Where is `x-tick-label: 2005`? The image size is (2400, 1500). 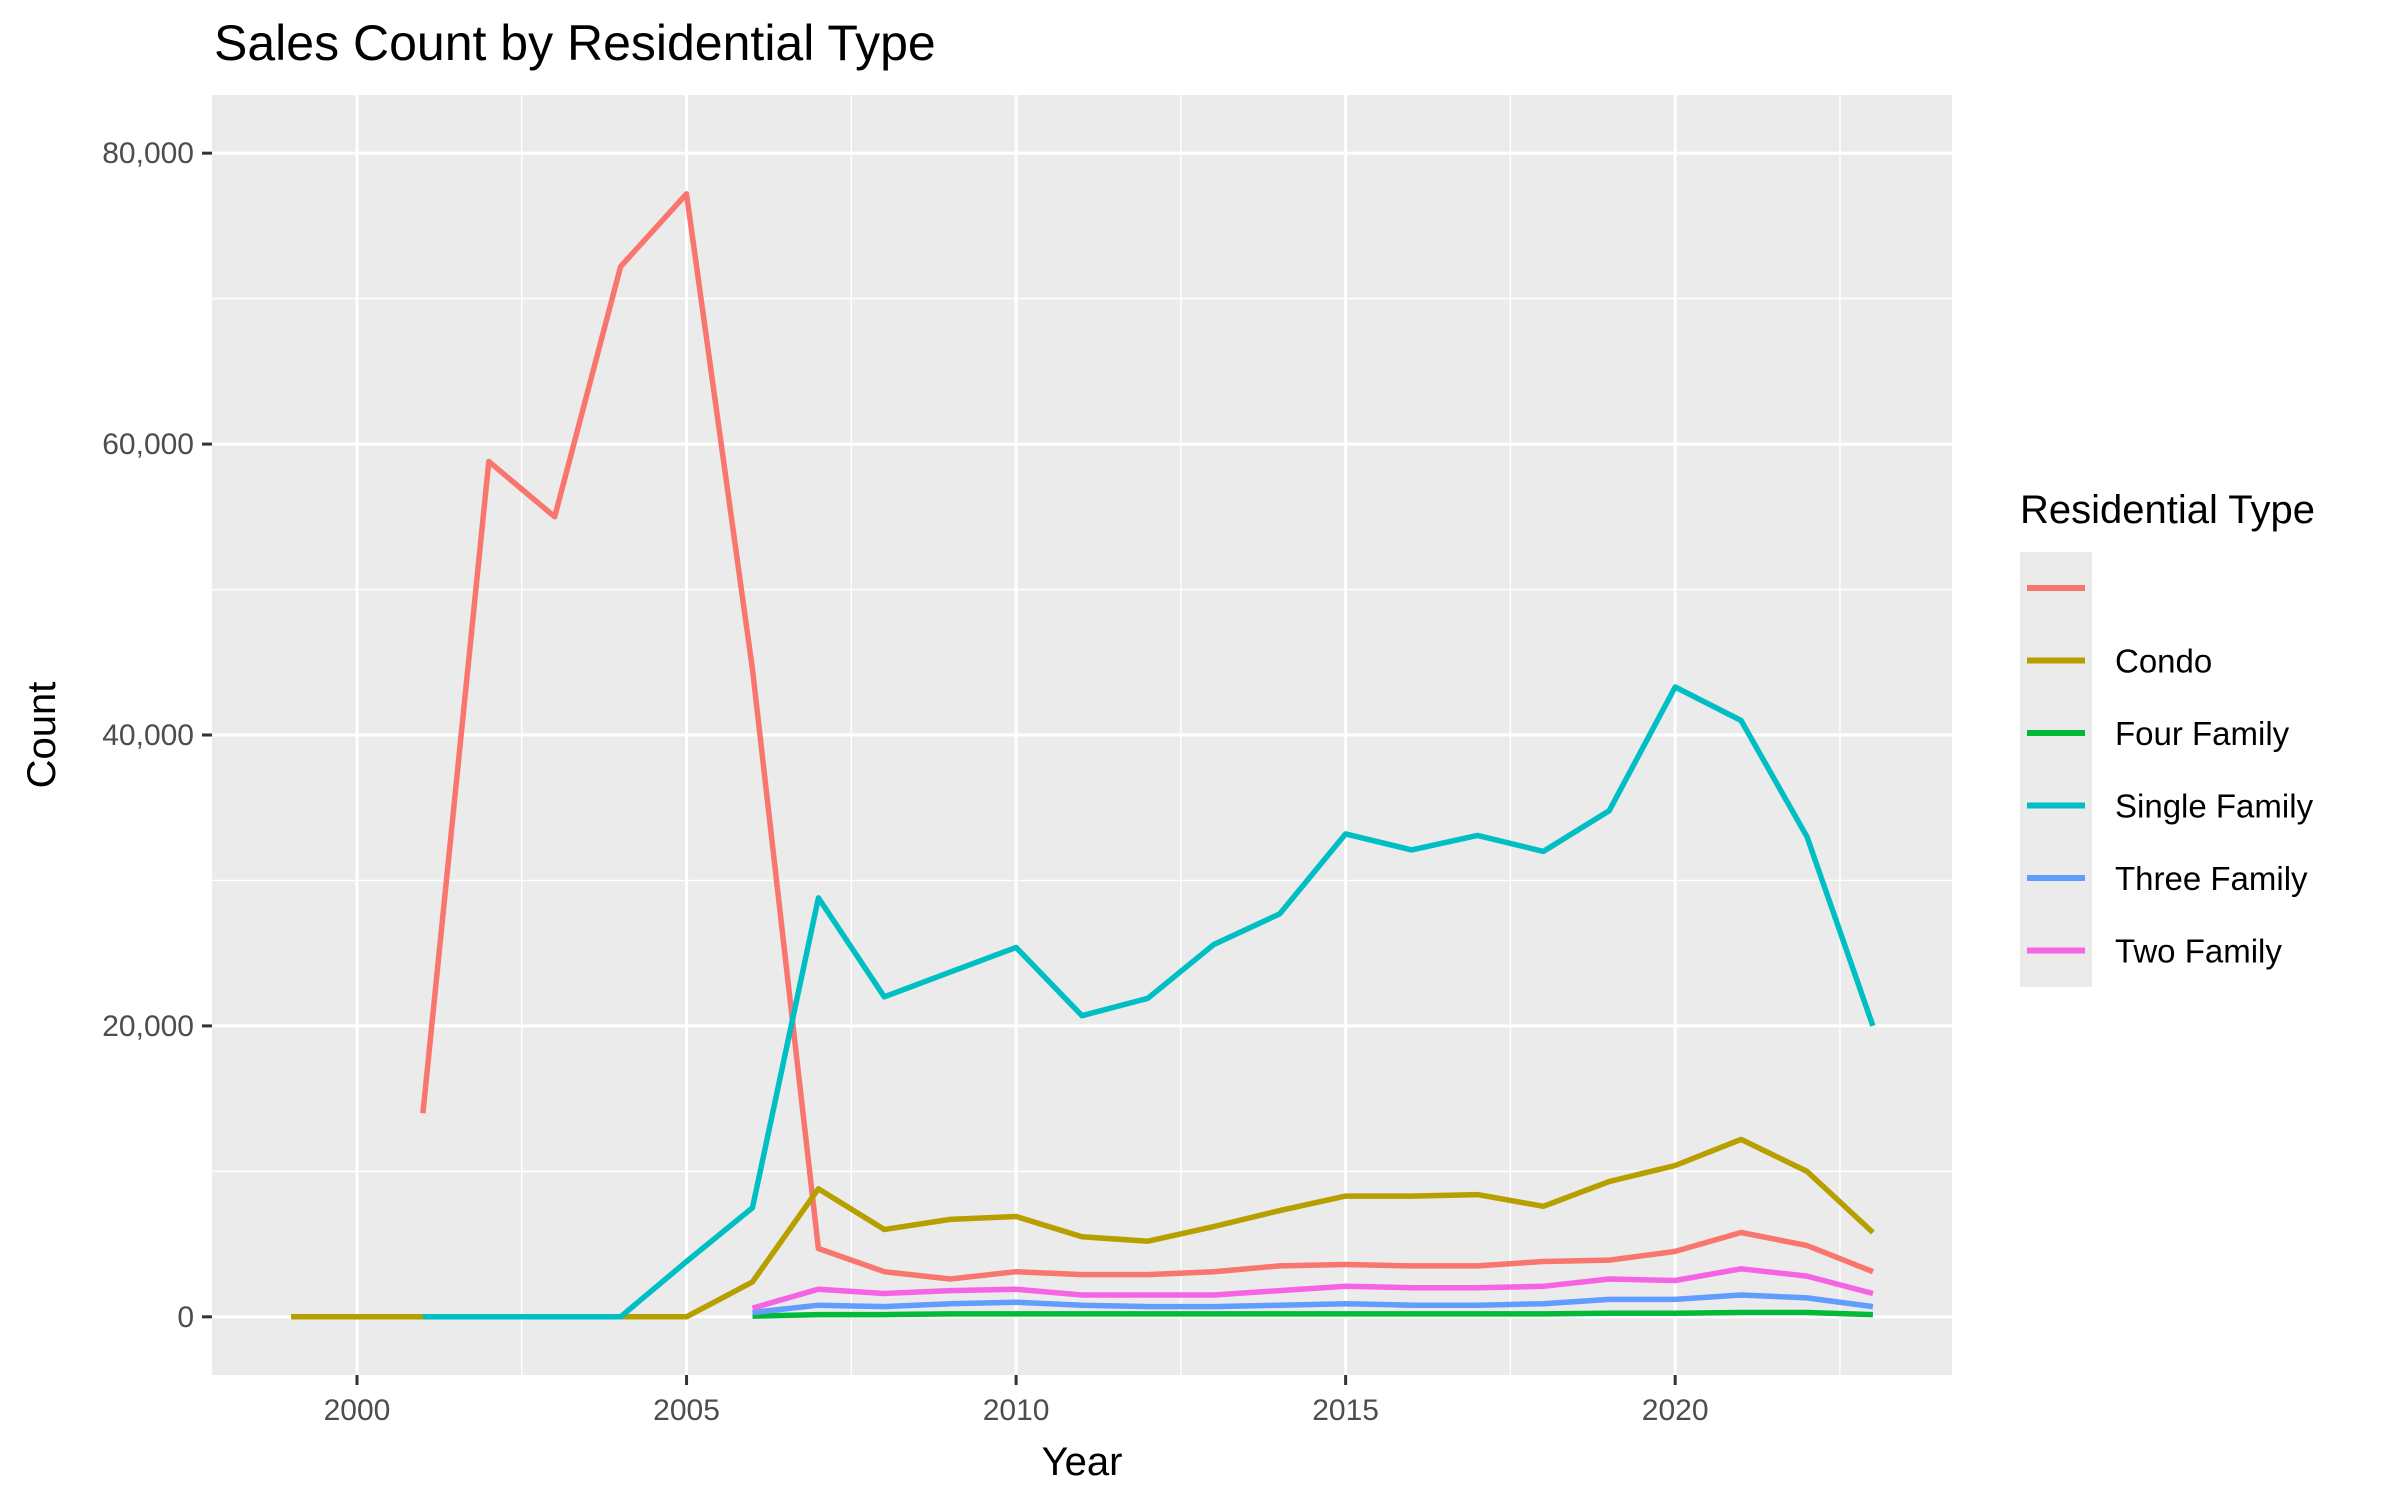
x-tick-label: 2005 is located at coordinates (686, 1410).